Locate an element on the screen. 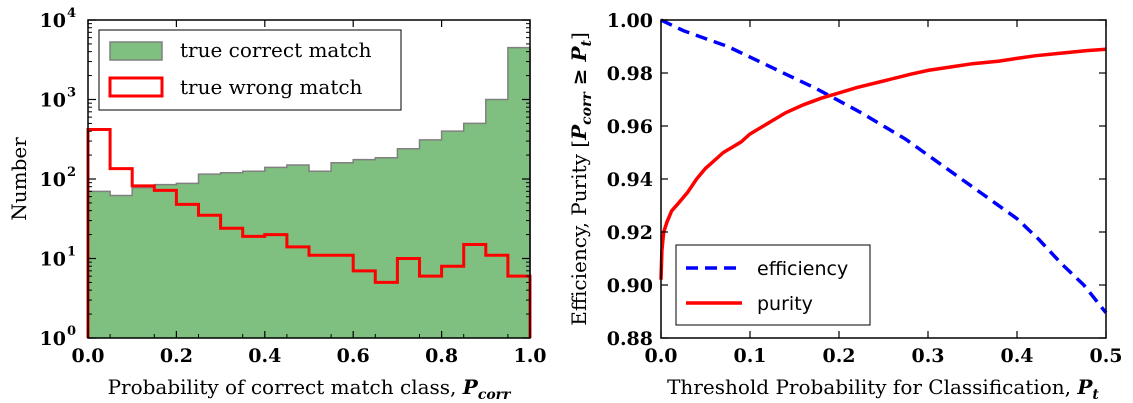  efficiency-purity-y-label-geq: ≥ is located at coordinates (579, 77).